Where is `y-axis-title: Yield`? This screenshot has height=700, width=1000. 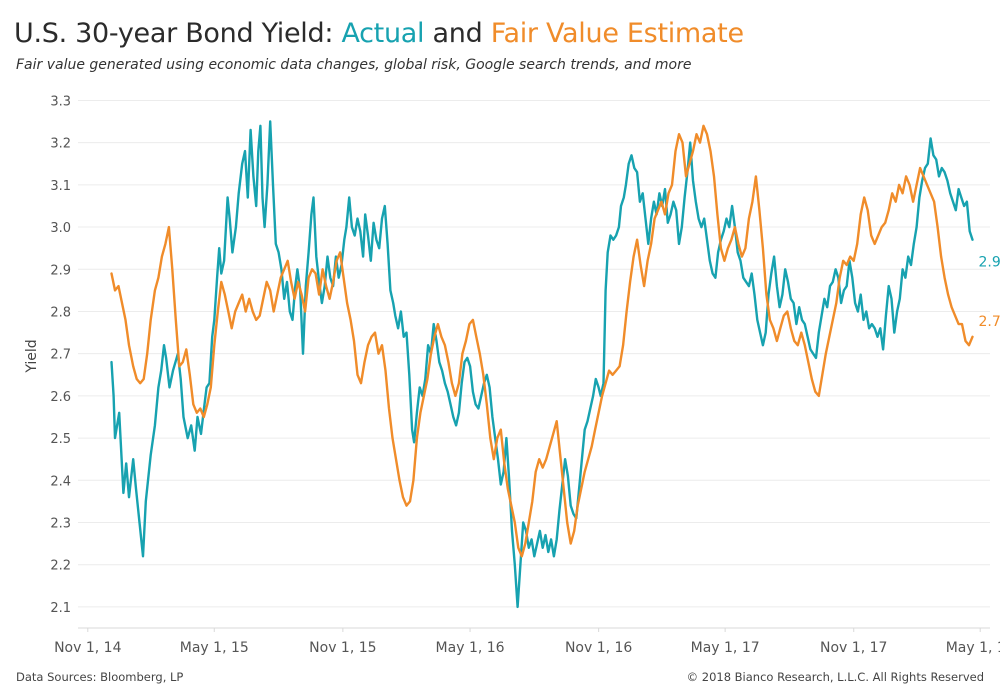
y-axis-title: Yield is located at coordinates (32, 356).